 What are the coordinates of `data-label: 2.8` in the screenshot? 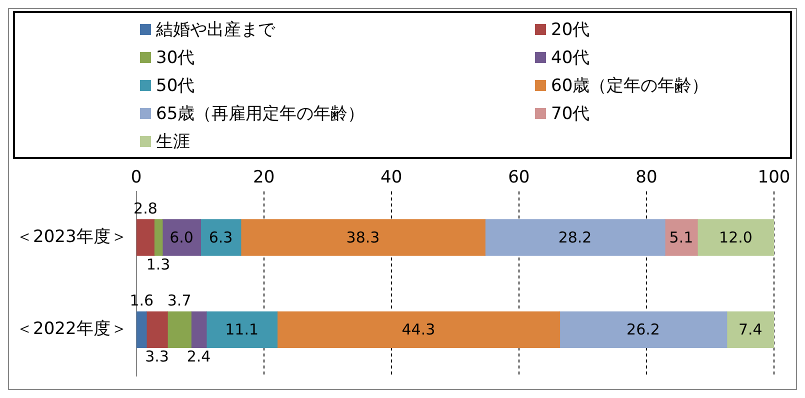 It's located at (146, 208).